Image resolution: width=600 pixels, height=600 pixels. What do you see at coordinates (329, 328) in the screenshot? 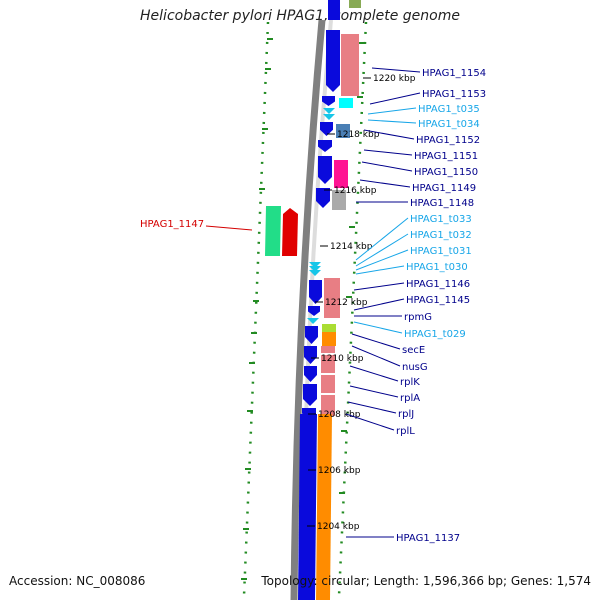
I see `feature-rpmG` at bounding box center [329, 328].